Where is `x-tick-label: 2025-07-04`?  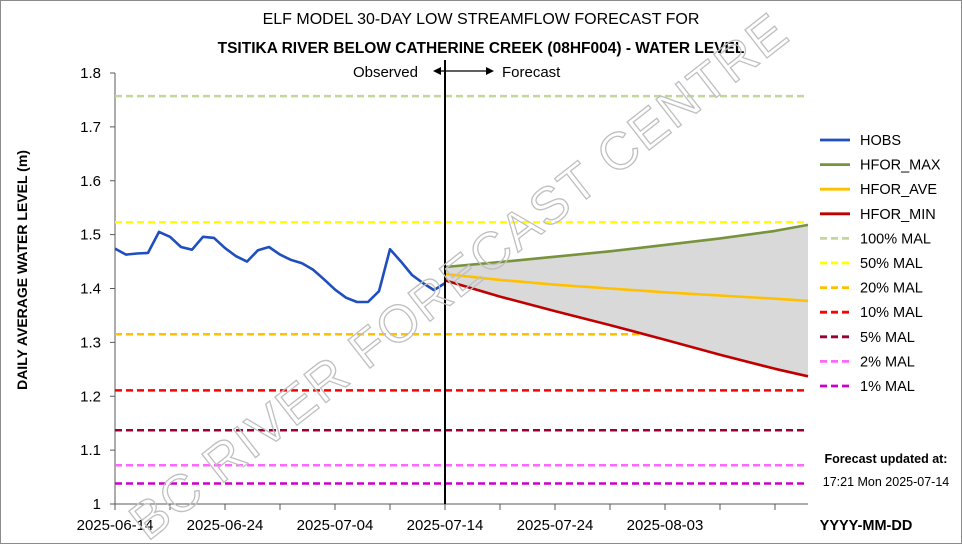
x-tick-label: 2025-07-04 is located at coordinates (335, 525).